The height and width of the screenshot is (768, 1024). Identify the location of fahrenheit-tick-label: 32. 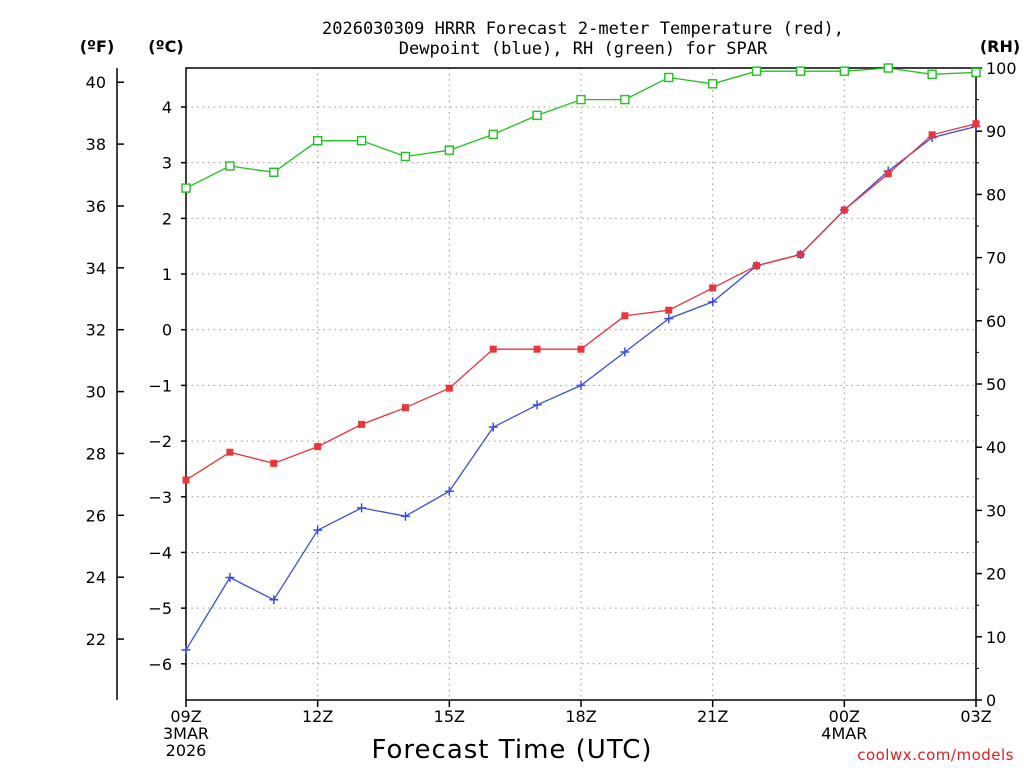
(96, 330).